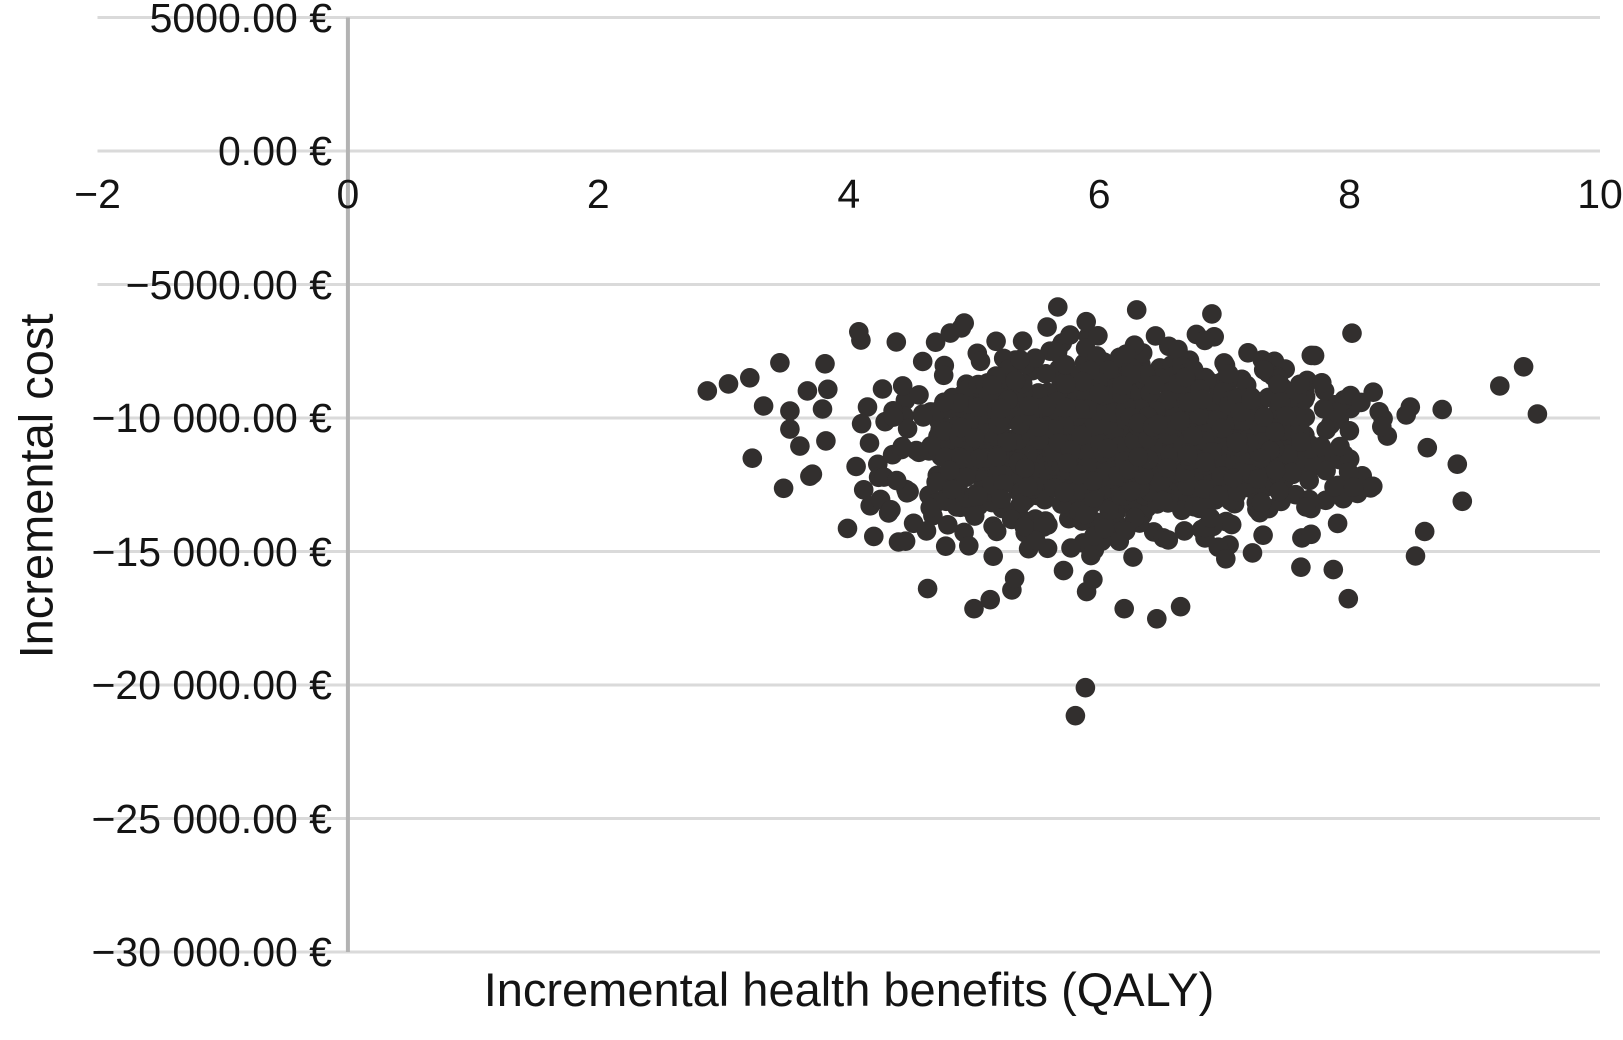 The height and width of the screenshot is (1040, 1623). What do you see at coordinates (849, 989) in the screenshot?
I see `x-axis-title: Incremental health benefits (QALY)` at bounding box center [849, 989].